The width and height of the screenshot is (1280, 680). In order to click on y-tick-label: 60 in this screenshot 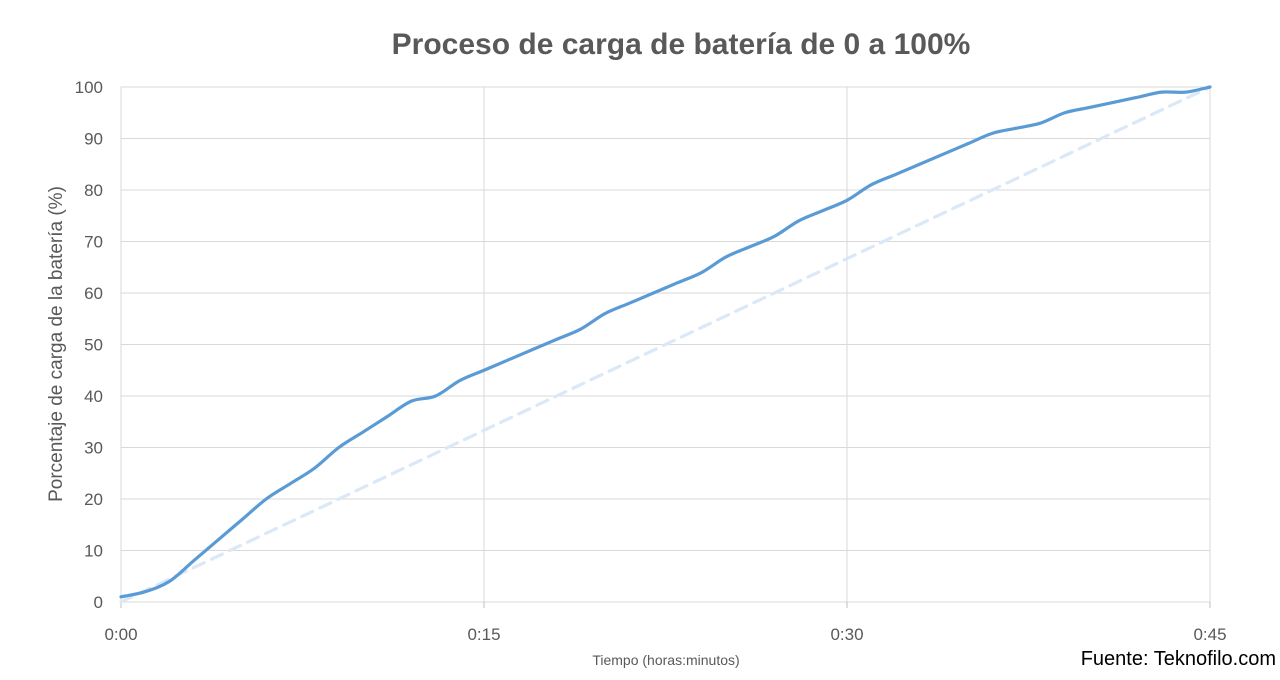, I will do `click(93, 293)`.